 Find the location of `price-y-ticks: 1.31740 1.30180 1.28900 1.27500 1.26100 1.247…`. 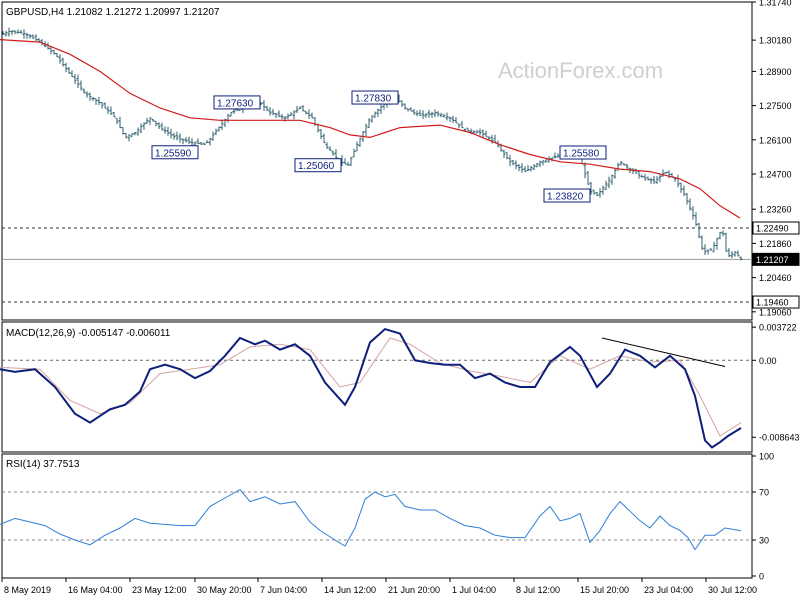

price-y-ticks: 1.31740 1.30180 1.28900 1.27500 1.26100 1.247… is located at coordinates (772, 158).